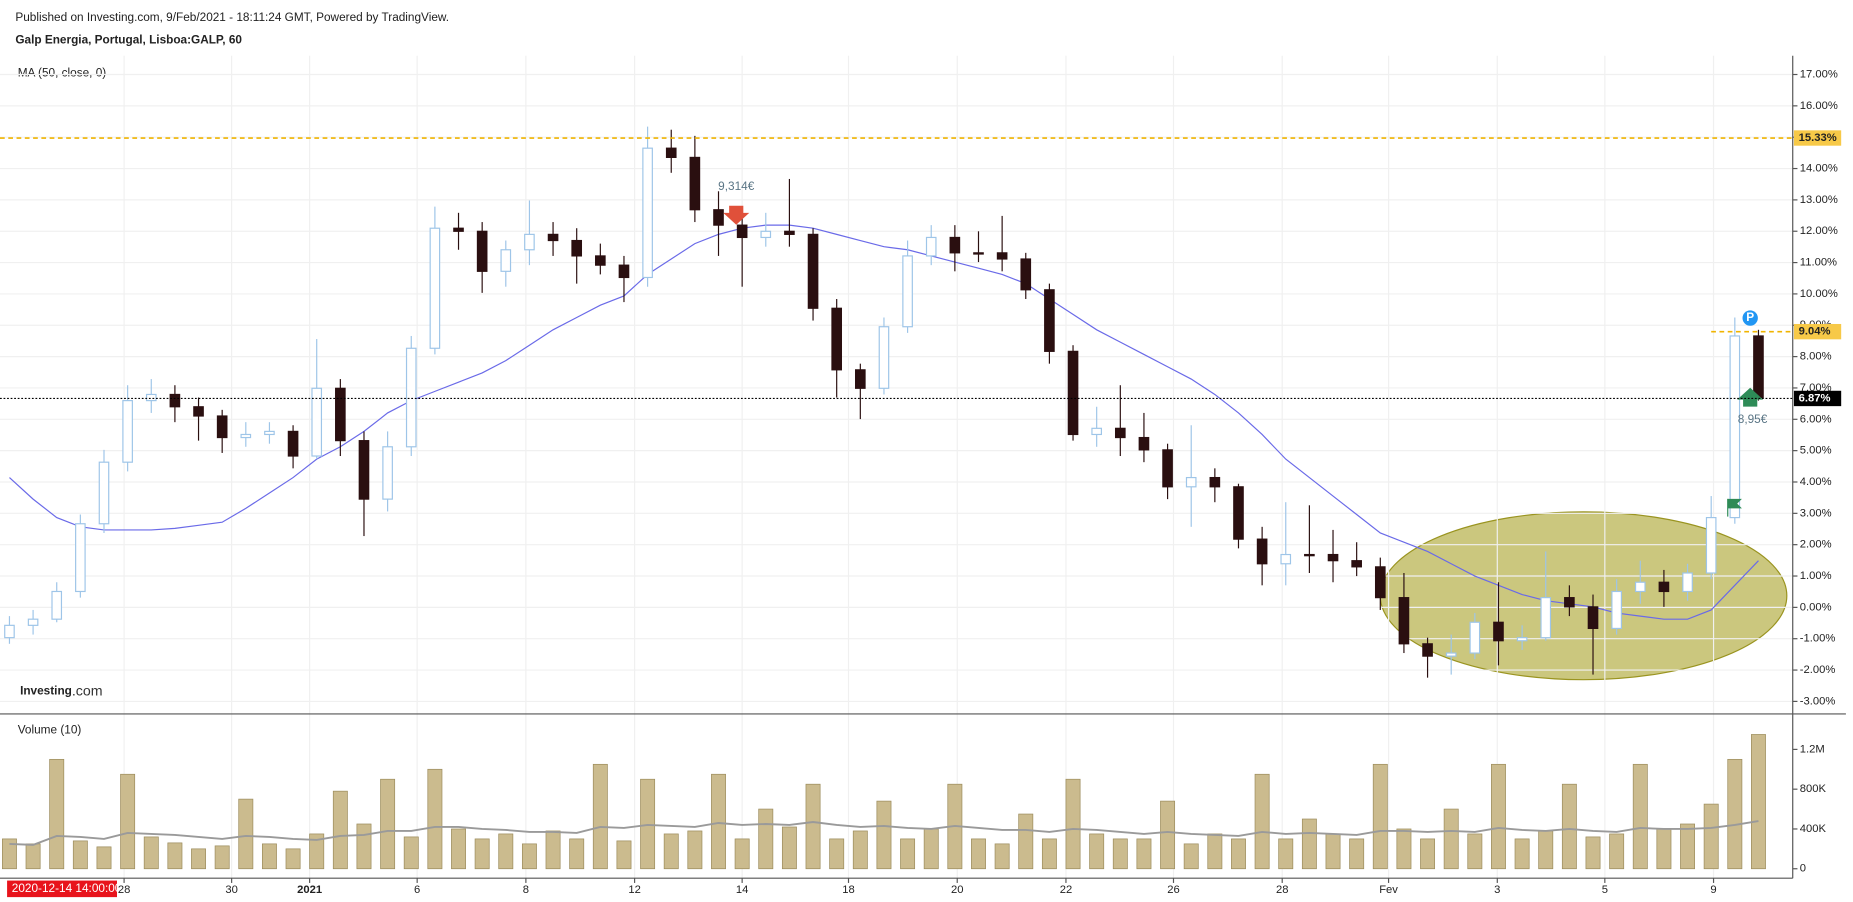 This screenshot has width=1853, height=902. I want to click on annotation: 9,314€, so click(736, 186).